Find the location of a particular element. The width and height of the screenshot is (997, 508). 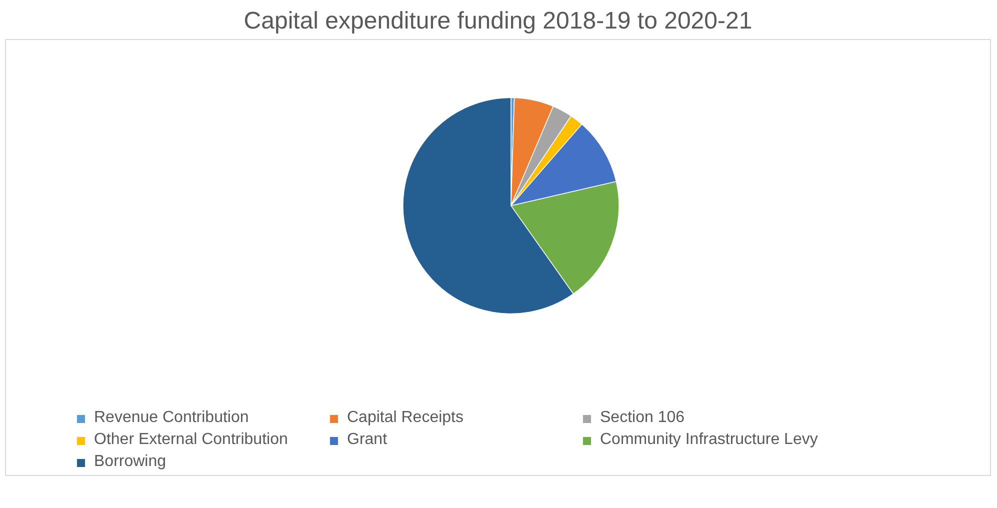

legend-label: Grant is located at coordinates (367, 440).